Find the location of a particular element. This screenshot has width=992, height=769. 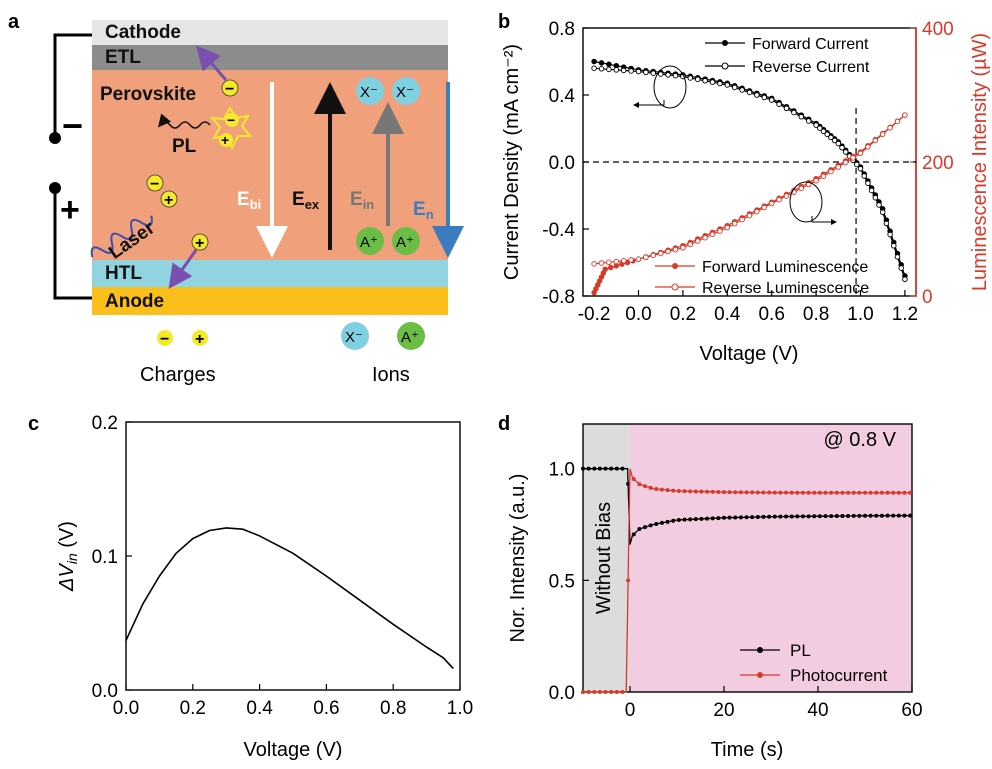

panel-c-x-tick-label: 0.6 is located at coordinates (326, 708).